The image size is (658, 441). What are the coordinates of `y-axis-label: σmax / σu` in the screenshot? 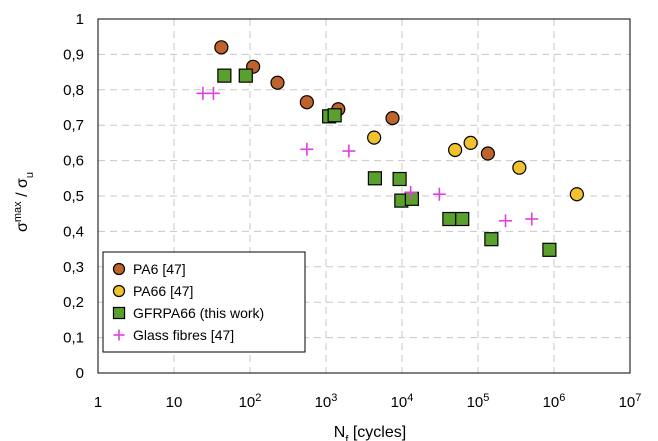 It's located at (24, 202).